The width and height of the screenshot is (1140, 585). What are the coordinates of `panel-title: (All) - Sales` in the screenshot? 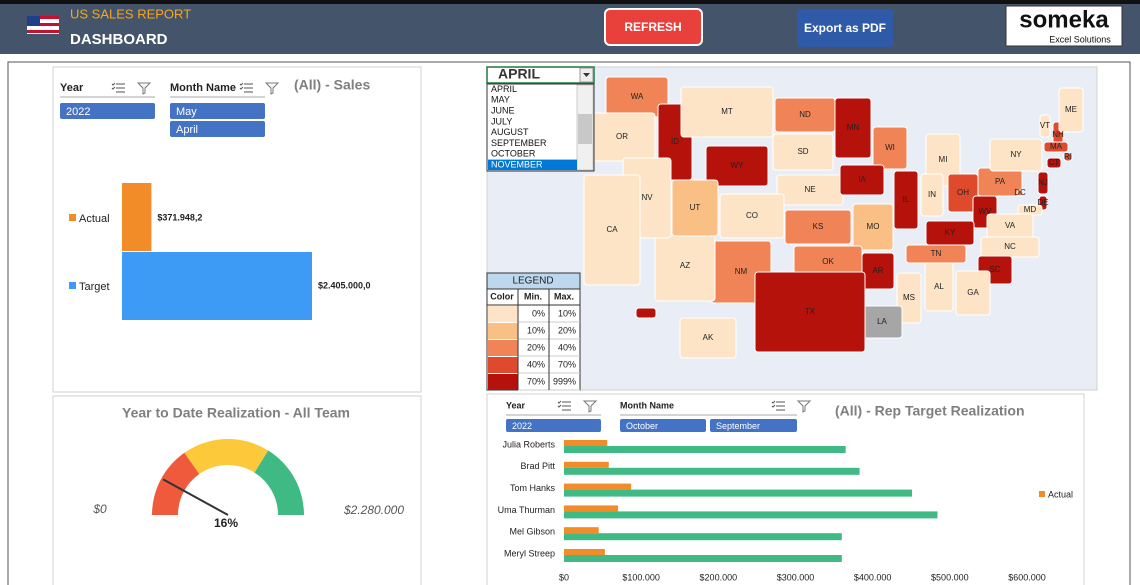 It's located at (332, 85).